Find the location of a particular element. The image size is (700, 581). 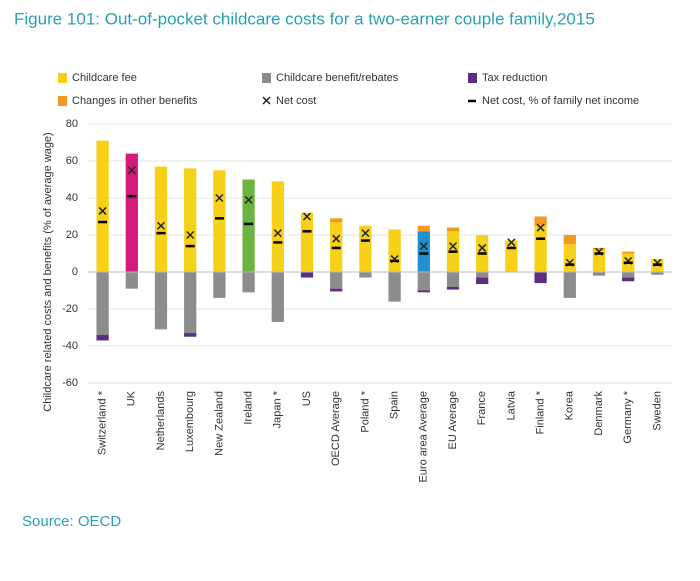

y-tick-label: 60 is located at coordinates (72, 161).